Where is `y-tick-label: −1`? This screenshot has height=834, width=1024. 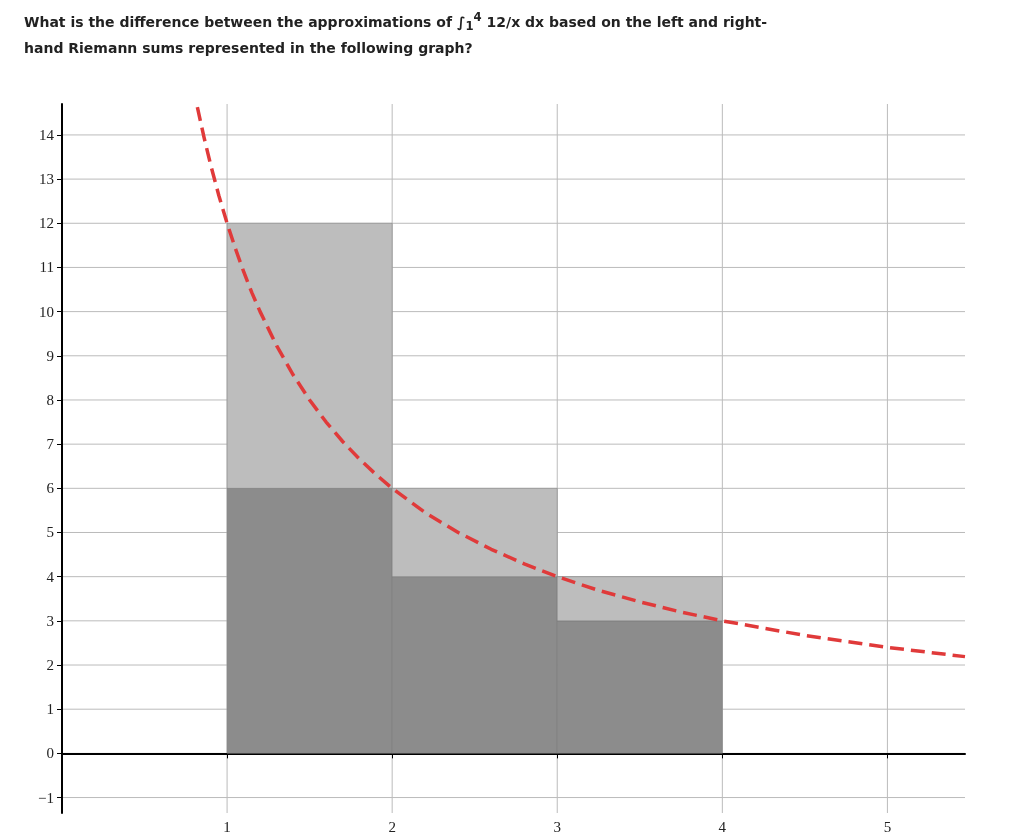 y-tick-label: −1 is located at coordinates (46, 797).